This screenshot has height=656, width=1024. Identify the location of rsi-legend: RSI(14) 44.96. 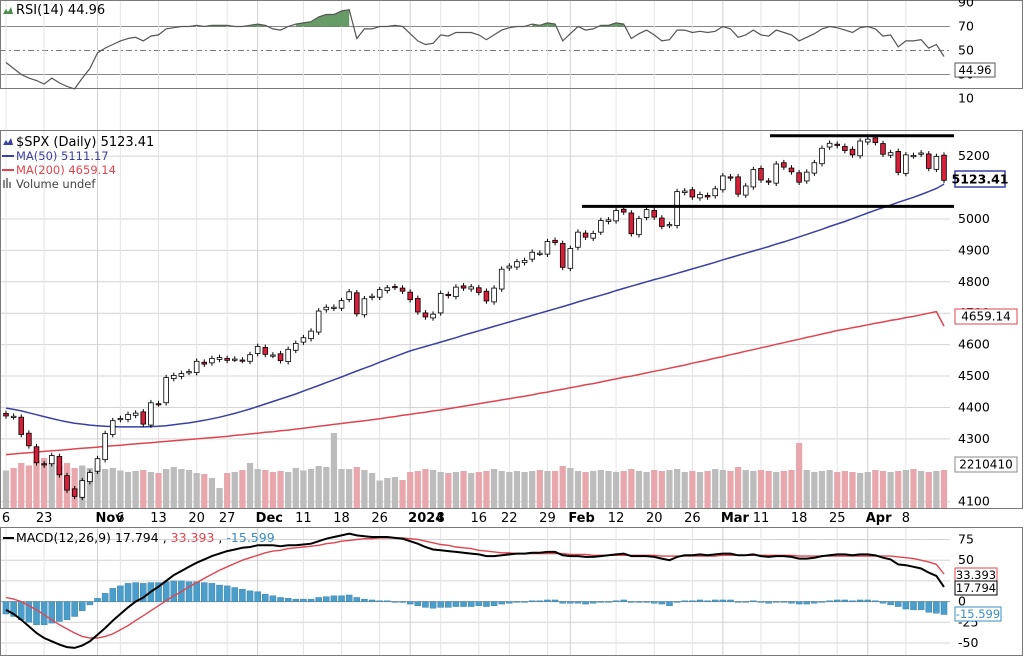
(54, 10).